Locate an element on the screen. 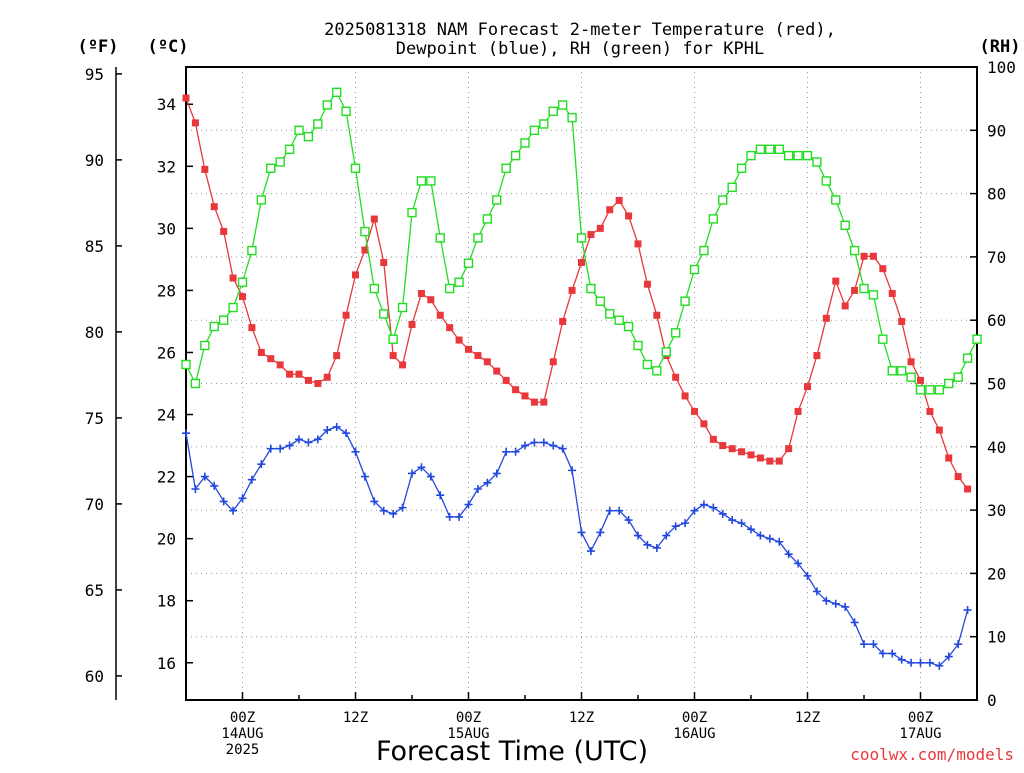  time-tick-label: 12Z is located at coordinates (355, 718).